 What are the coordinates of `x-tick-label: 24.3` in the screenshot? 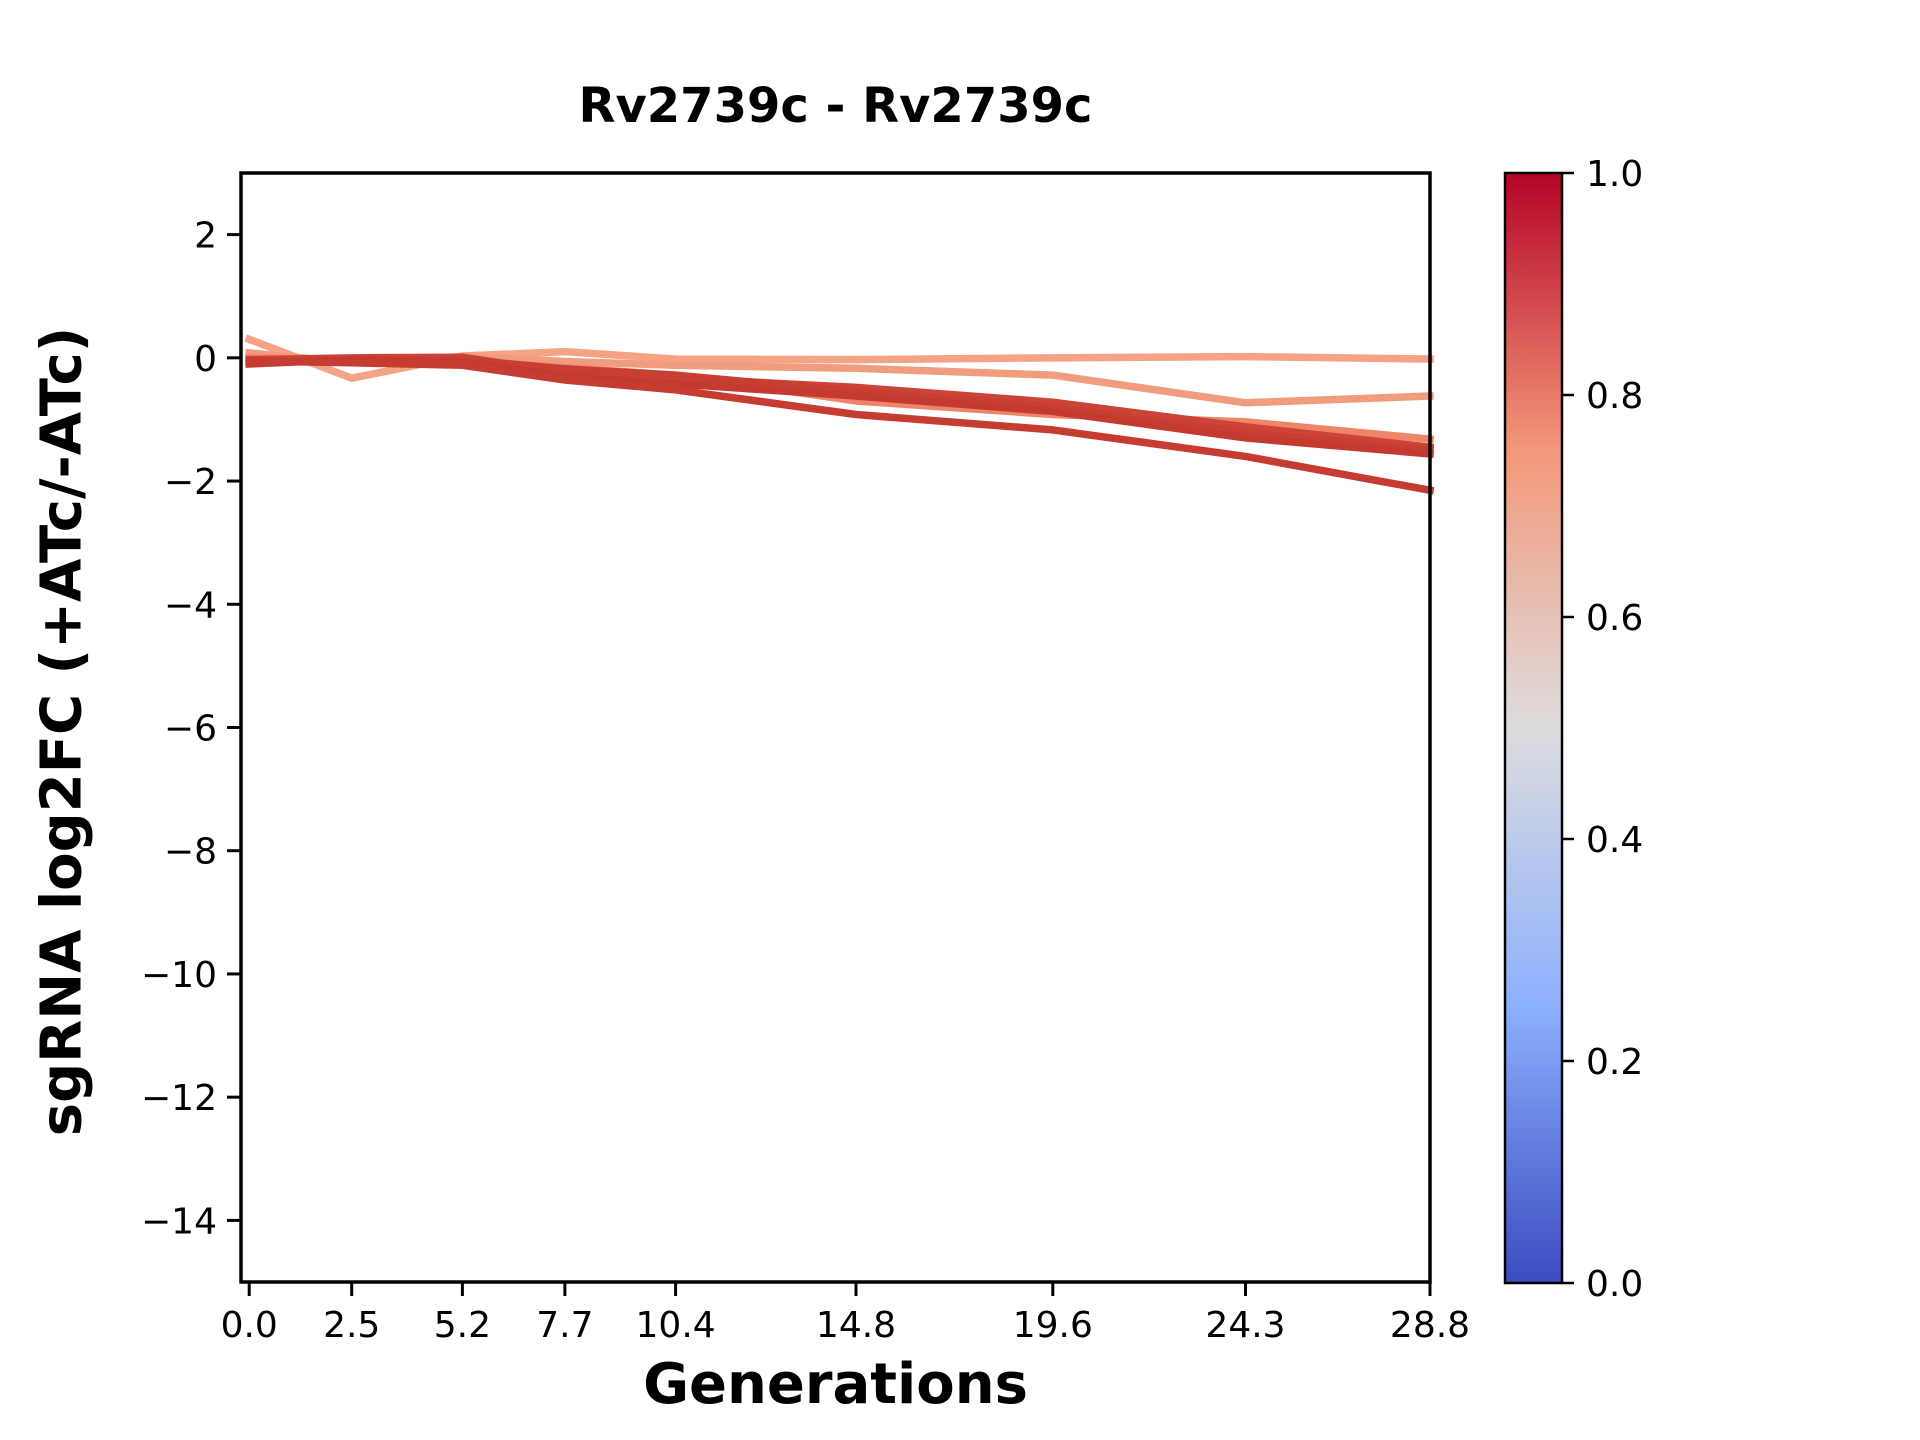 It's located at (1245, 1325).